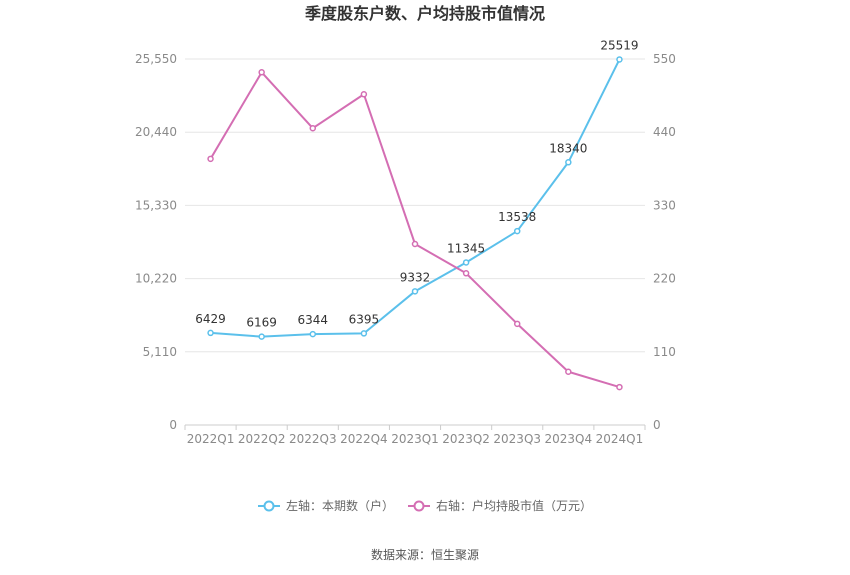 This screenshot has width=850, height=575. I want to click on right-tick-label: 220, so click(664, 279).